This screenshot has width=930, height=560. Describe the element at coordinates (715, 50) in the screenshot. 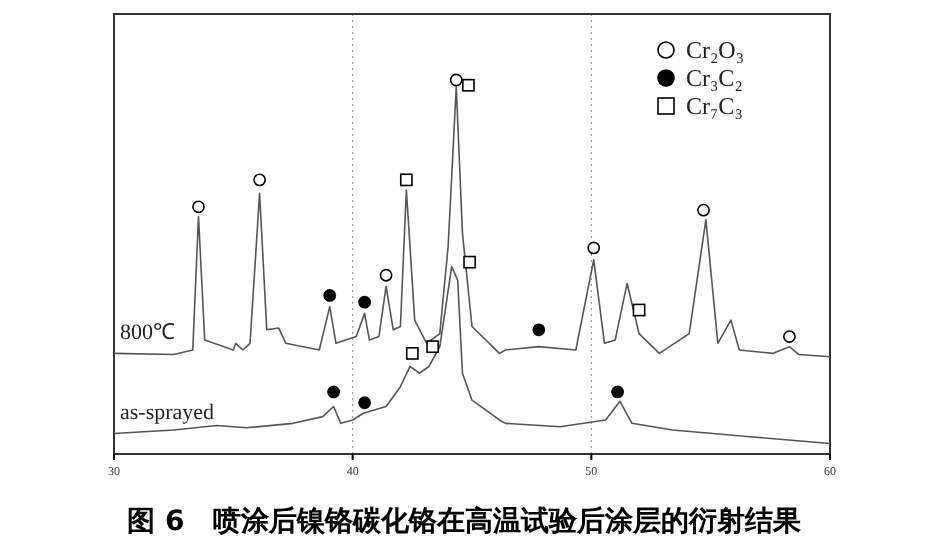

I see `legend-label: Cr₂O₃` at that location.